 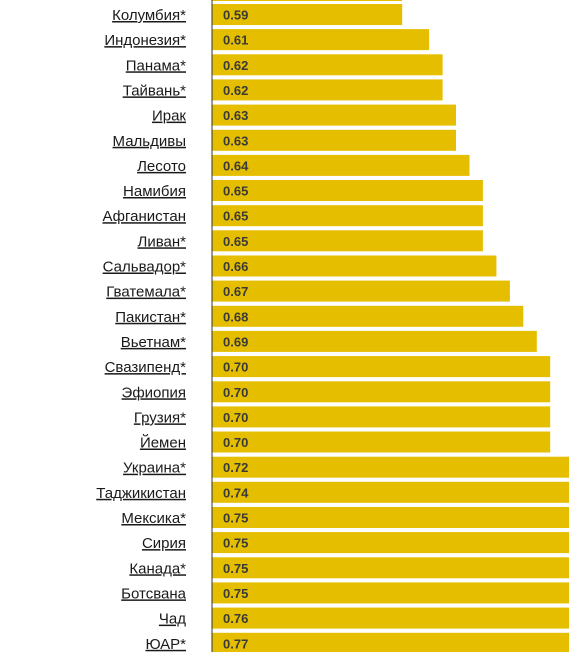 What do you see at coordinates (154, 392) in the screenshot?
I see `category-label: Эфиопия` at bounding box center [154, 392].